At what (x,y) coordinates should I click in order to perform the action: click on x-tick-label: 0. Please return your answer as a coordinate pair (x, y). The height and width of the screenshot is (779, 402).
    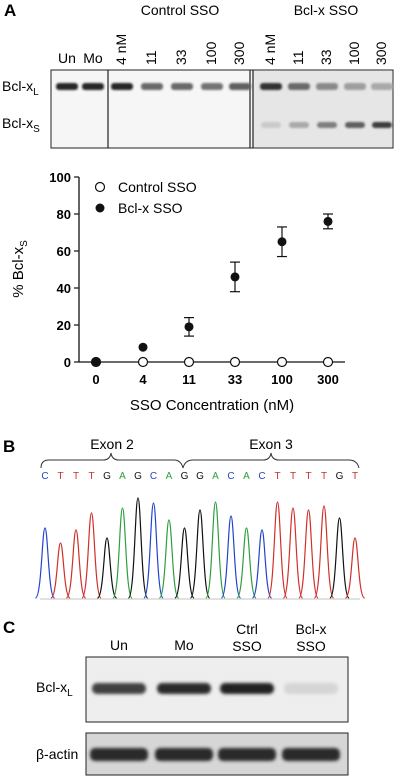
    Looking at the image, I should click on (95, 379).